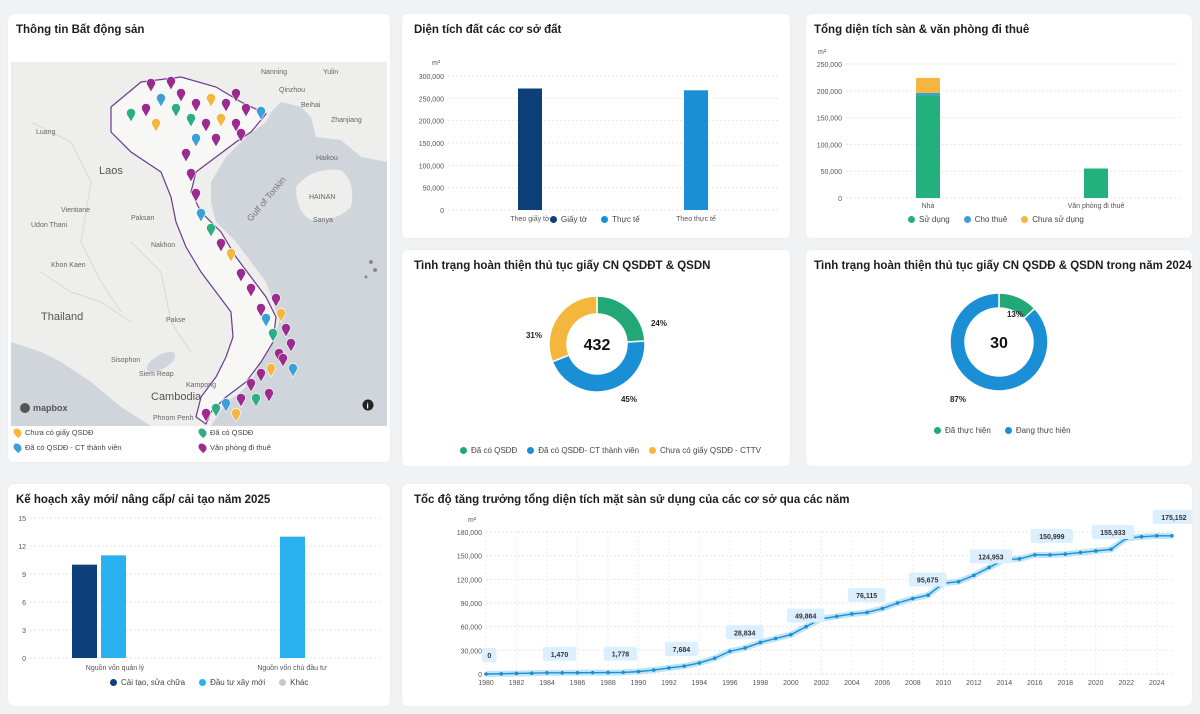 The image size is (1200, 714). Describe the element at coordinates (368, 405) in the screenshot. I see `map-info-button: i` at that location.